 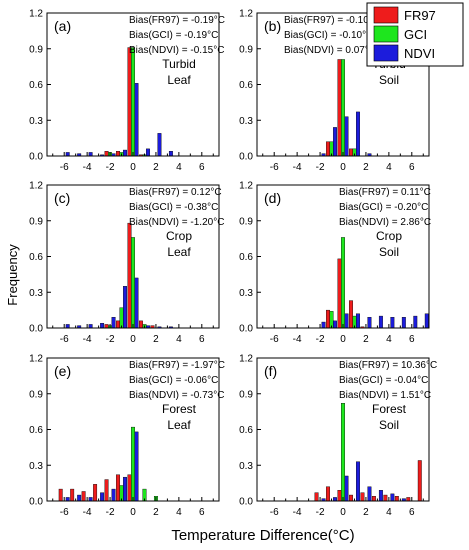 What do you see at coordinates (389, 409) in the screenshot?
I see `surface-label: Forest` at bounding box center [389, 409].